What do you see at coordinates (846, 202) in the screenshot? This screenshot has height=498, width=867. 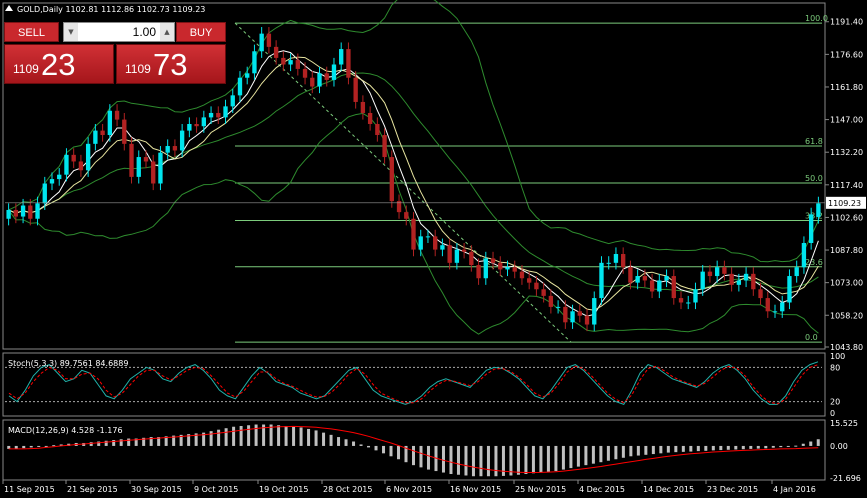 I see `current-price-box` at bounding box center [846, 202].